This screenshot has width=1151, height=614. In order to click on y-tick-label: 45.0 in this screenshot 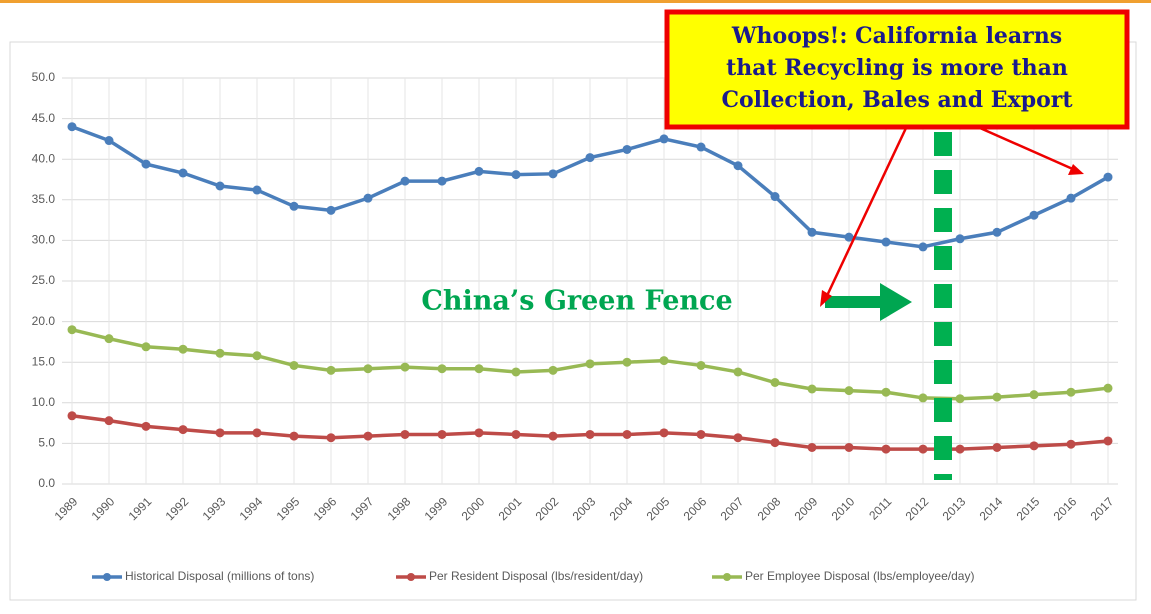, I will do `click(44, 118)`.